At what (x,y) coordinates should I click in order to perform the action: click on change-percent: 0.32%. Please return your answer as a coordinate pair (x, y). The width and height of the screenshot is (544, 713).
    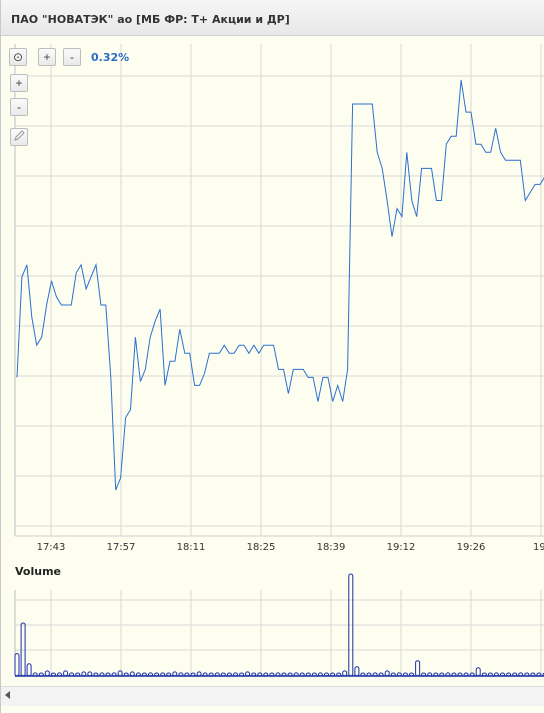
    Looking at the image, I should click on (110, 57).